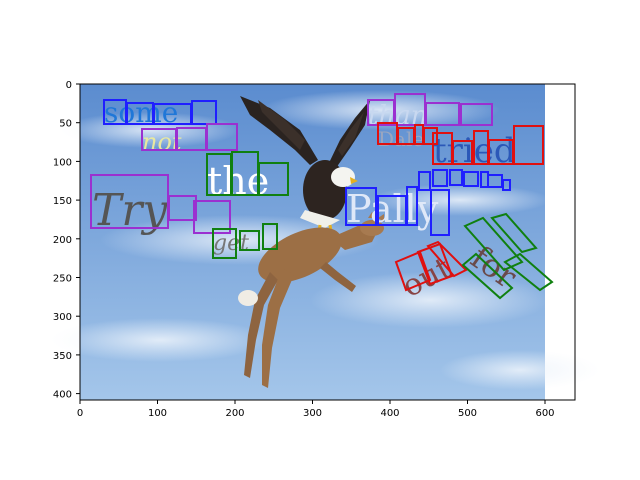 Image resolution: width=640 pixels, height=480 pixels. I want to click on boxes-dale, so click(407, 133).